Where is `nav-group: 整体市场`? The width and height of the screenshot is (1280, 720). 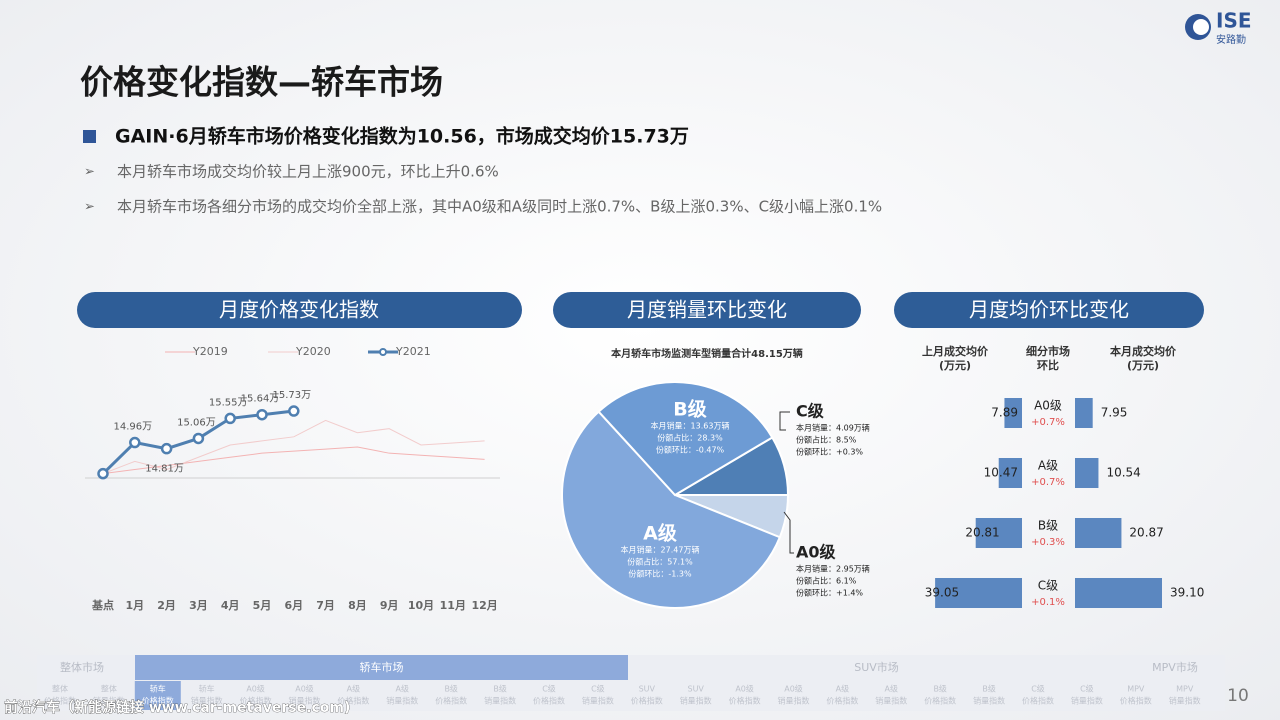
nav-group: 整体市场 is located at coordinates (82, 667).